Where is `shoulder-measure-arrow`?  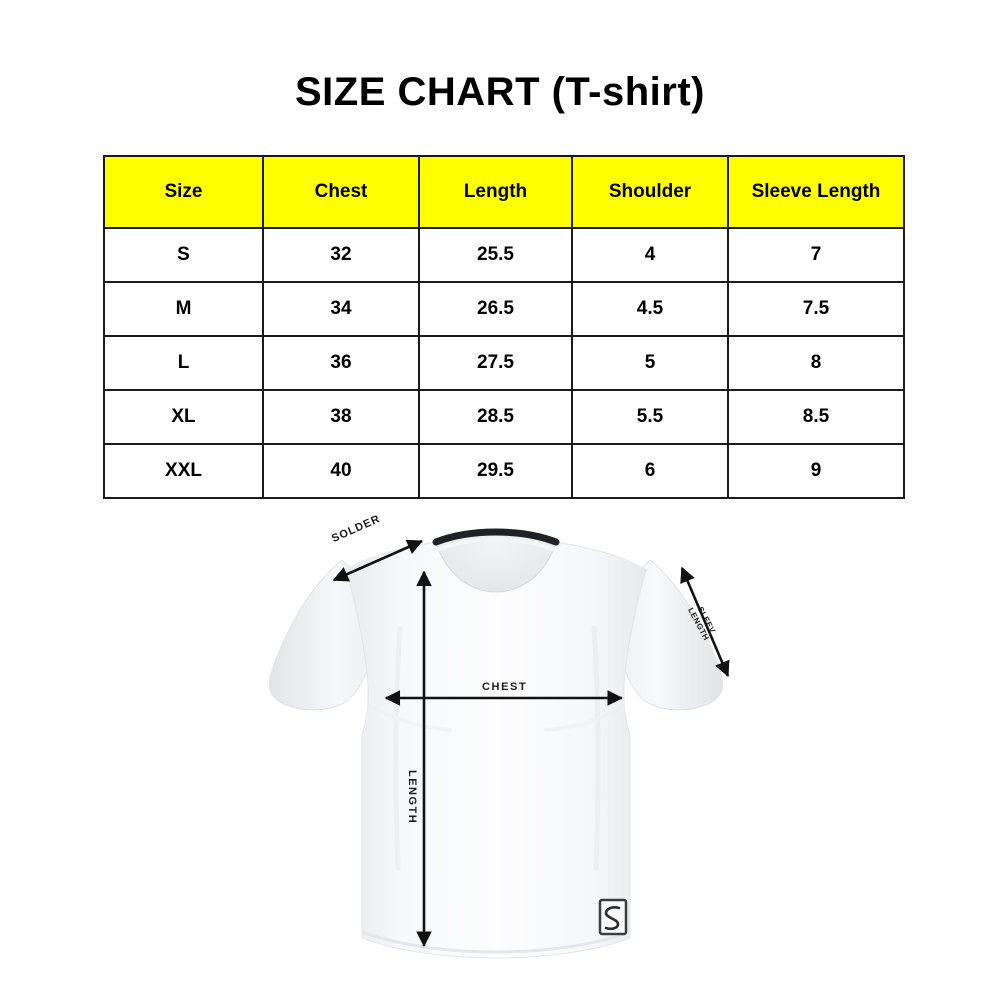
shoulder-measure-arrow is located at coordinates (377, 560).